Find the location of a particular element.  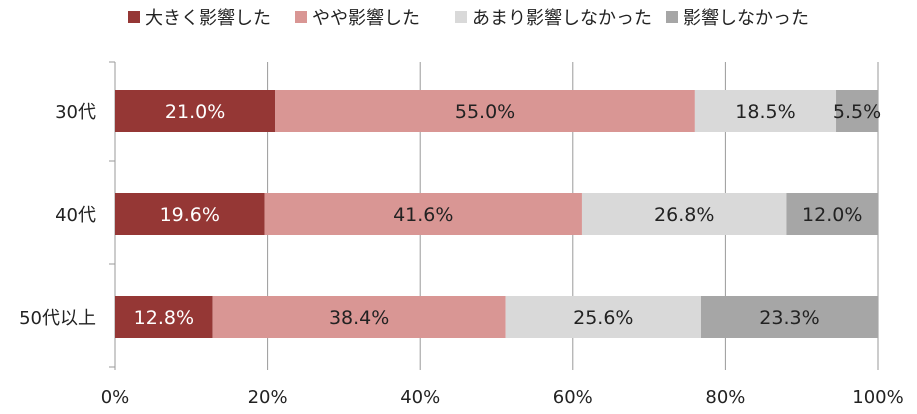

x-tick-label: 40% is located at coordinates (420, 397).